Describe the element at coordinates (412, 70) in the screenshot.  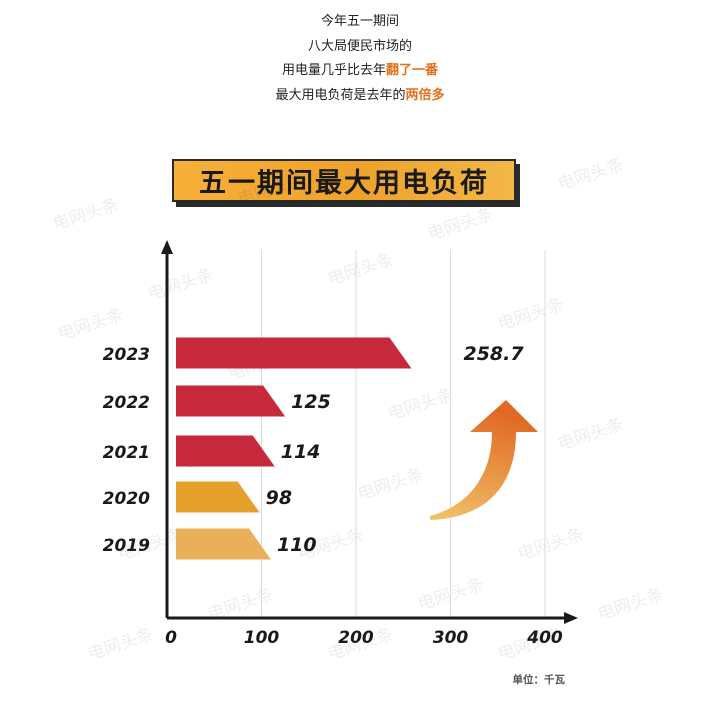
I see `intro-line-3-highlight: 翻了一番` at that location.